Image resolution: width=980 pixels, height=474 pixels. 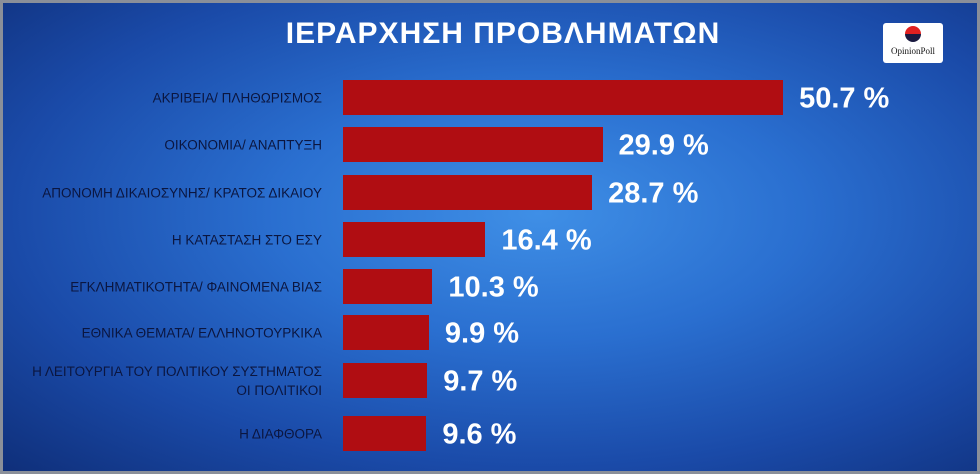 What do you see at coordinates (844, 98) in the screenshot?
I see `value-label: 50.7 %` at bounding box center [844, 98].